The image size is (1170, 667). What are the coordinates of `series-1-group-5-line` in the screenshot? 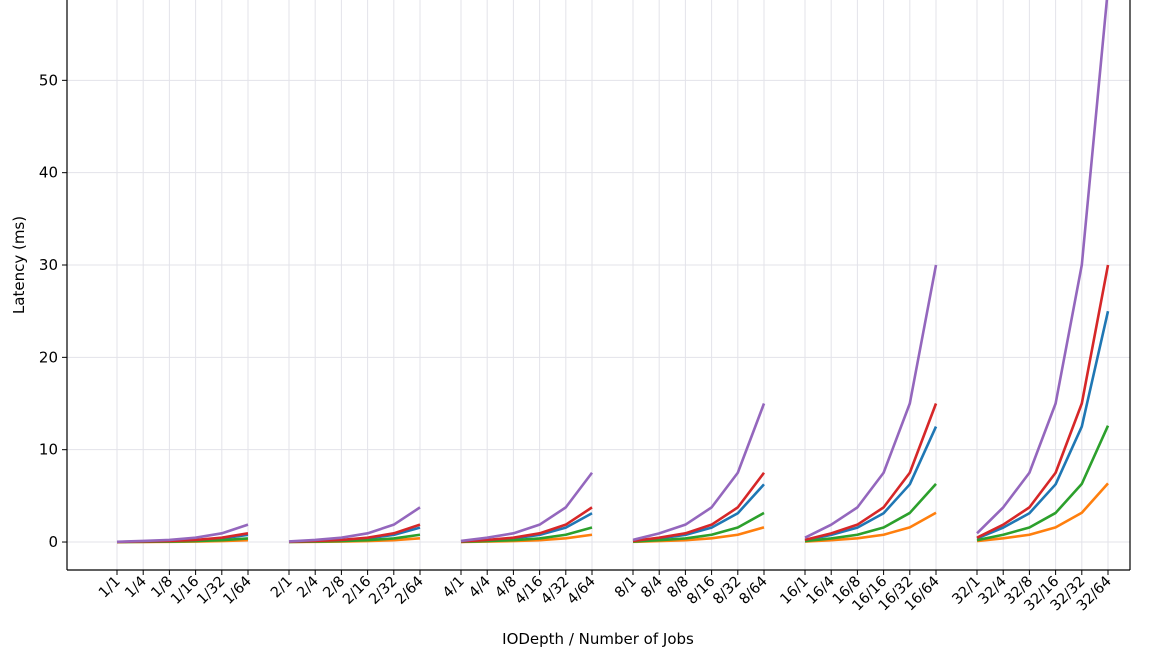 It's located at (1042, 512).